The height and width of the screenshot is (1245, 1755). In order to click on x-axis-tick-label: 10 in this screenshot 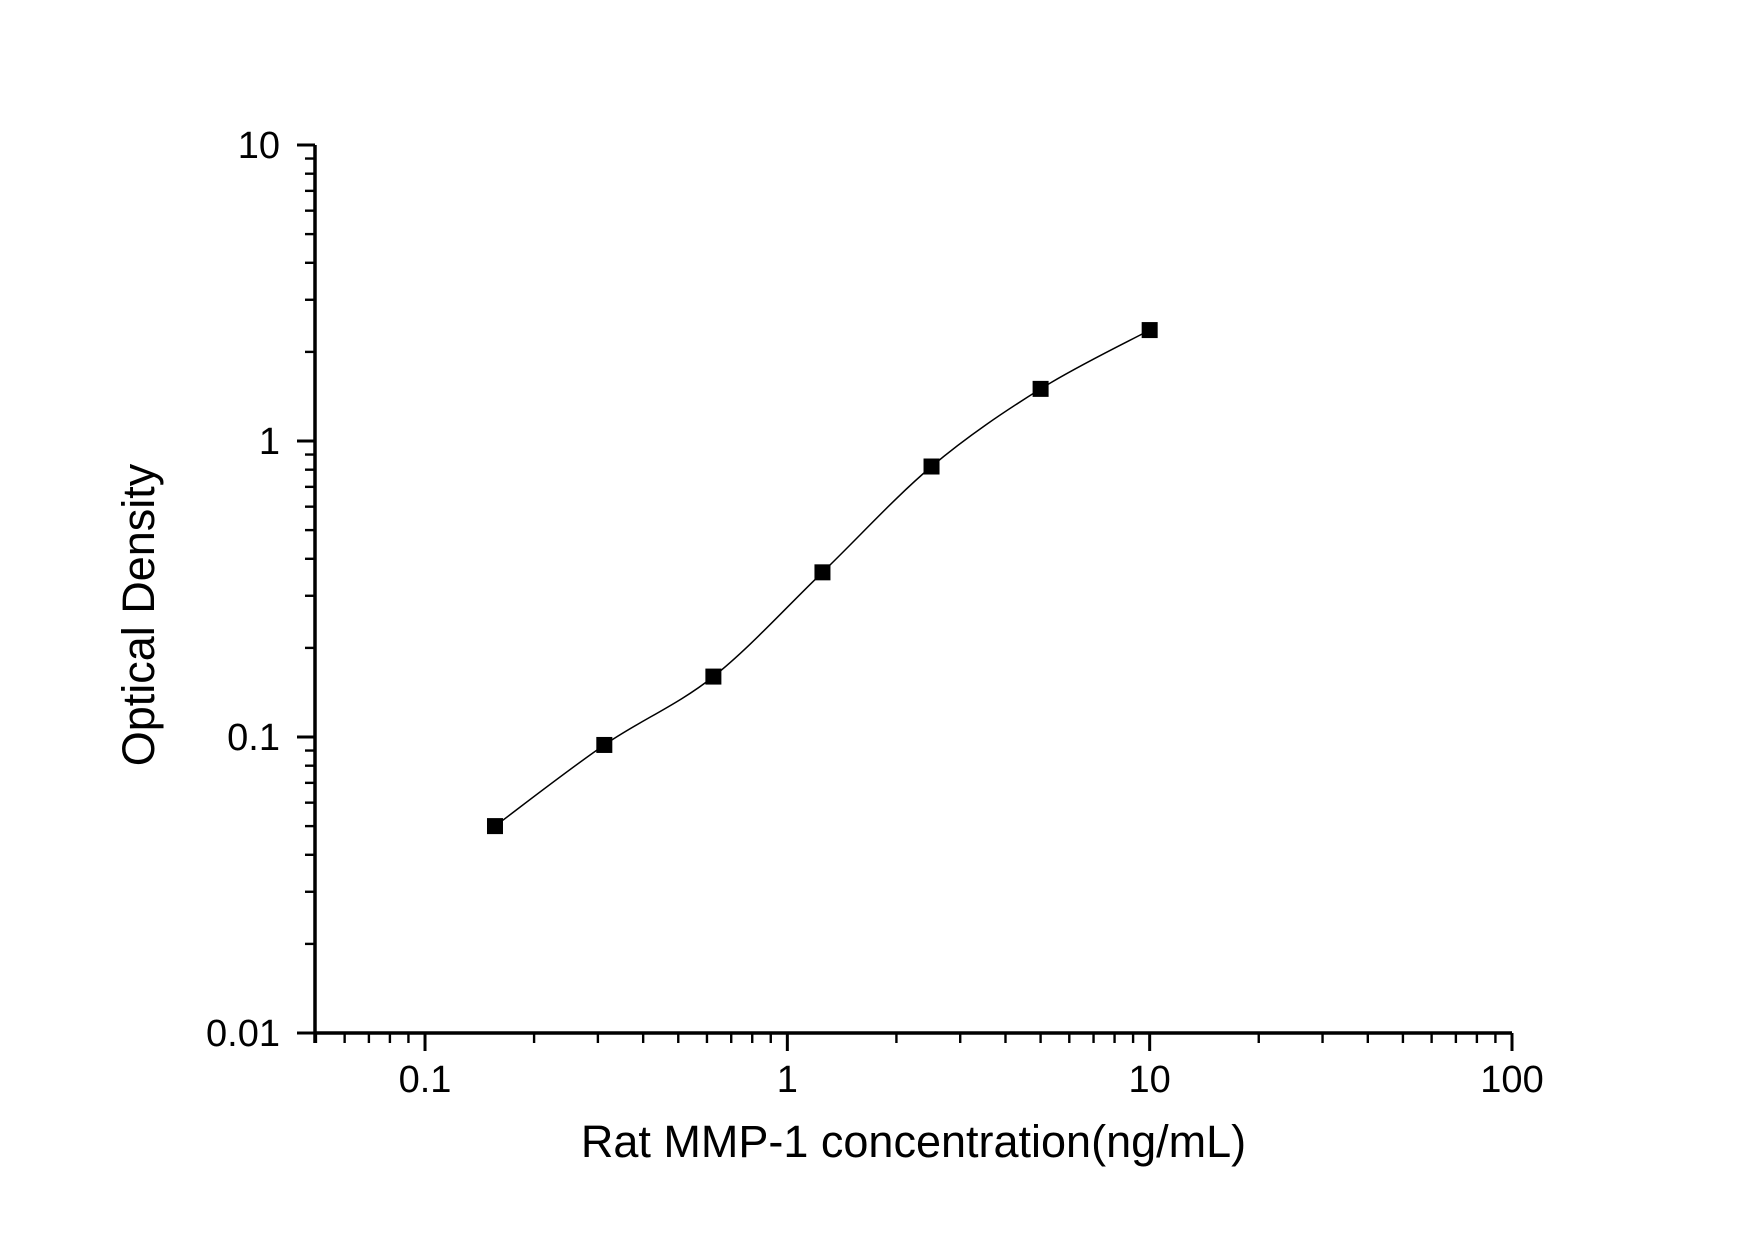, I will do `click(1150, 1080)`.